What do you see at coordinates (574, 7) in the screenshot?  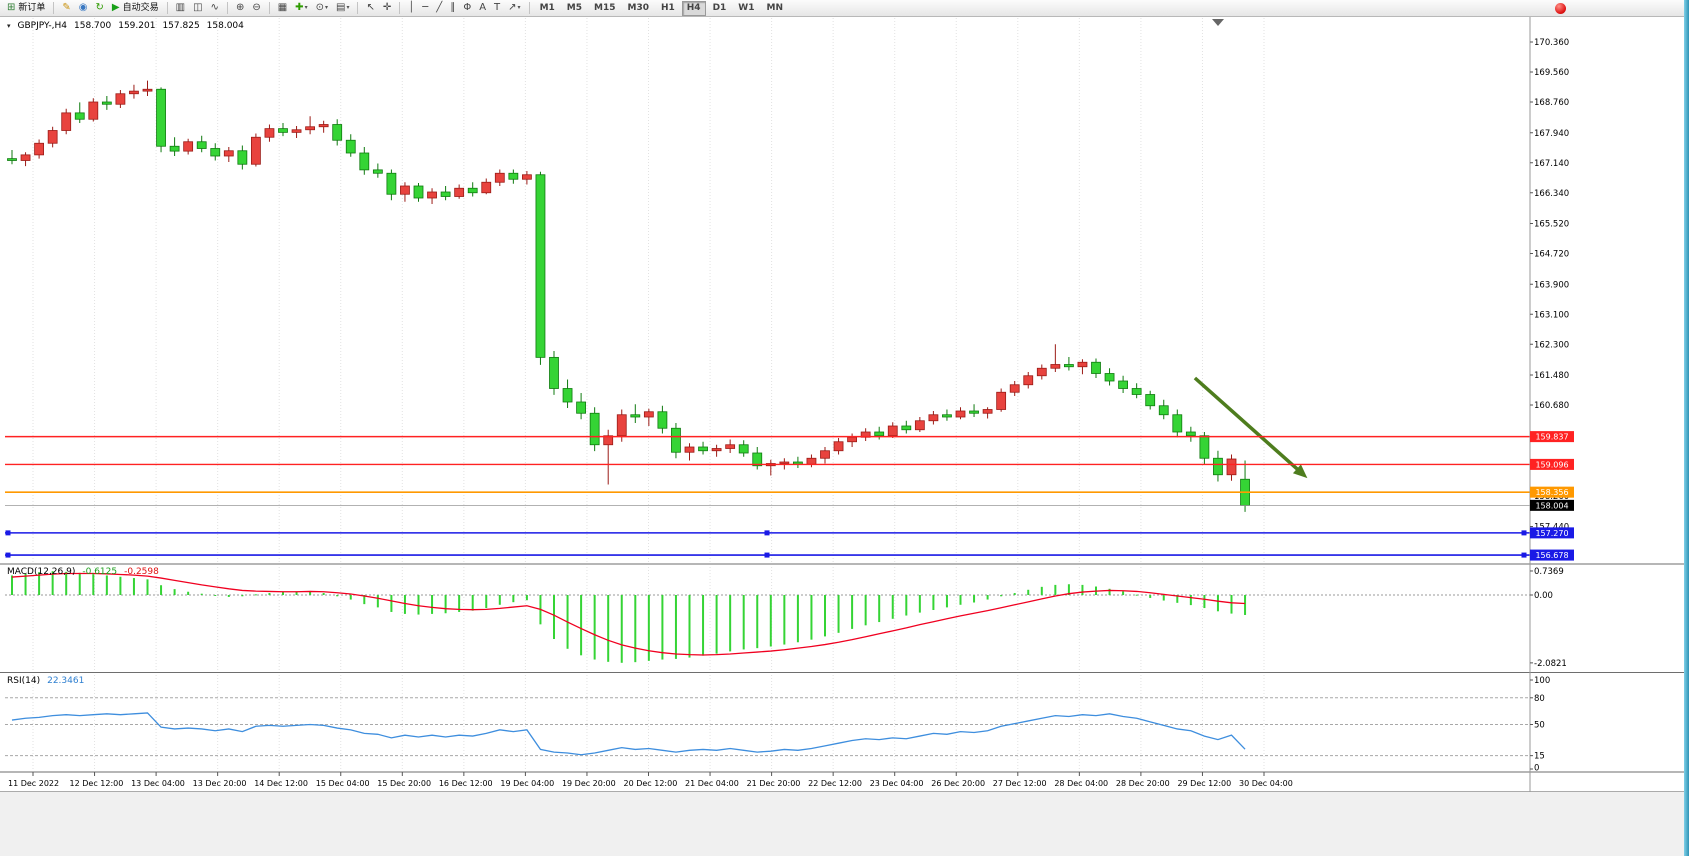 I see `timeframe-m5-button: M5` at bounding box center [574, 7].